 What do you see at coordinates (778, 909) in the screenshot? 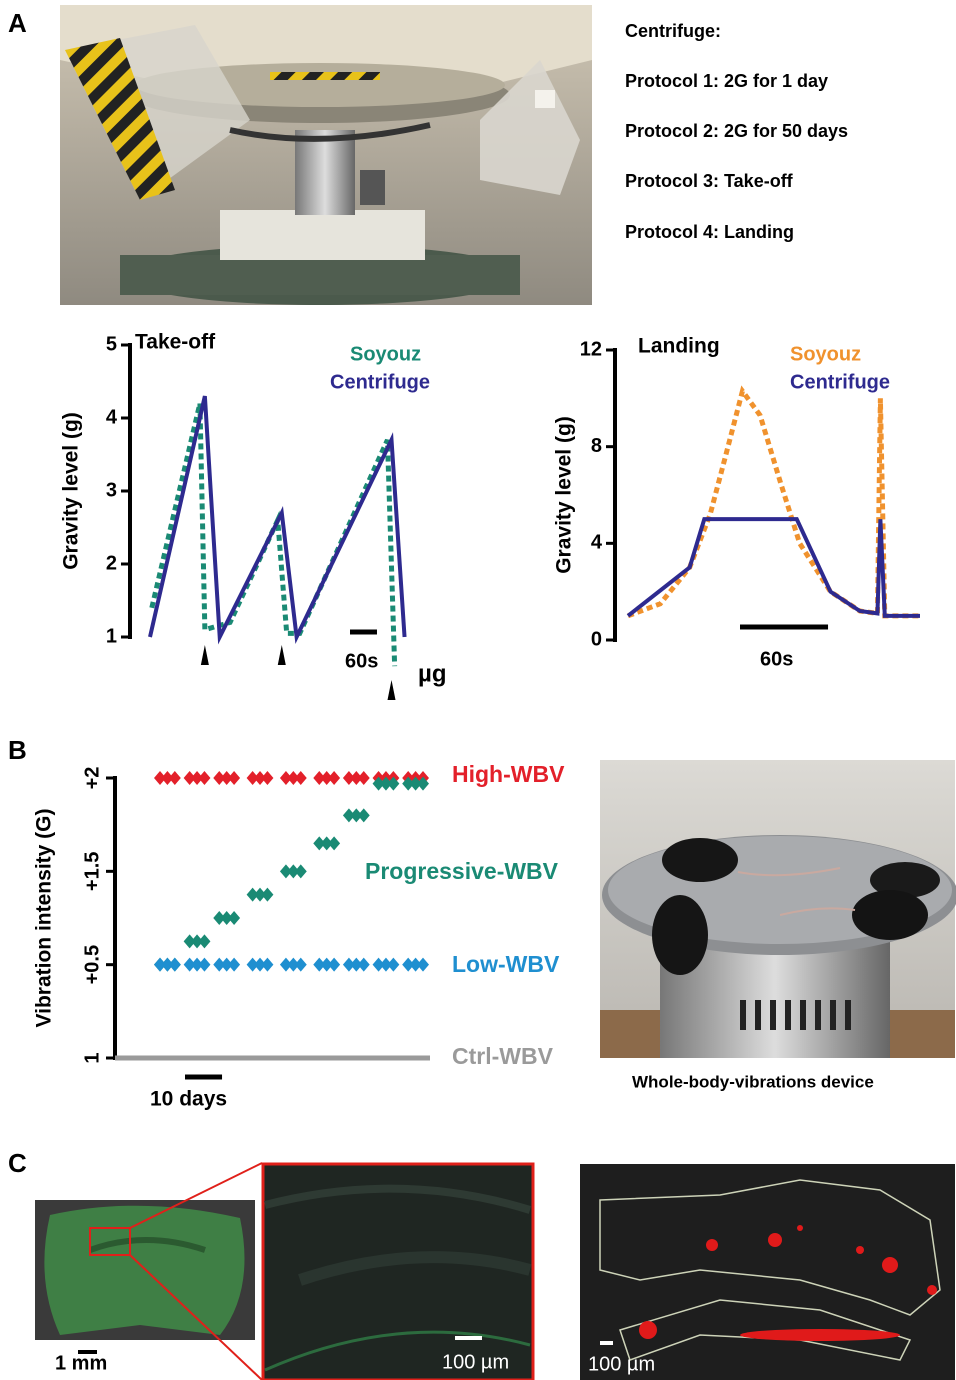
I see `wbv-device-photo` at bounding box center [778, 909].